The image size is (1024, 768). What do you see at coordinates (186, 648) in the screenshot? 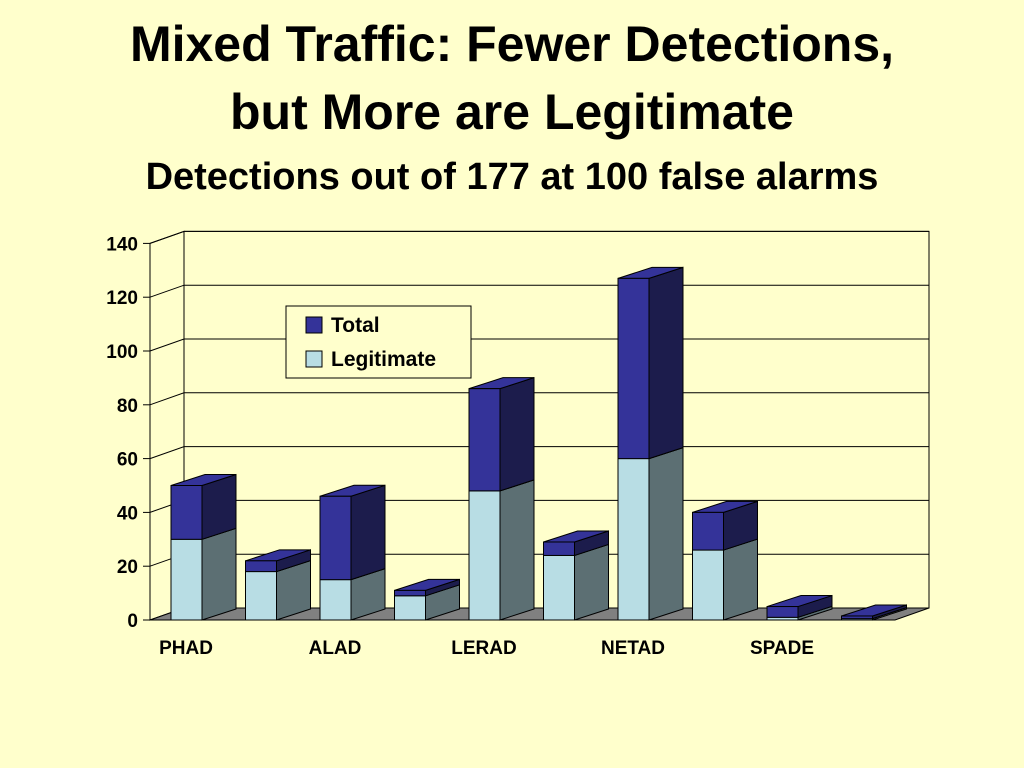
I see `x-tick-label: PHAD` at bounding box center [186, 648].